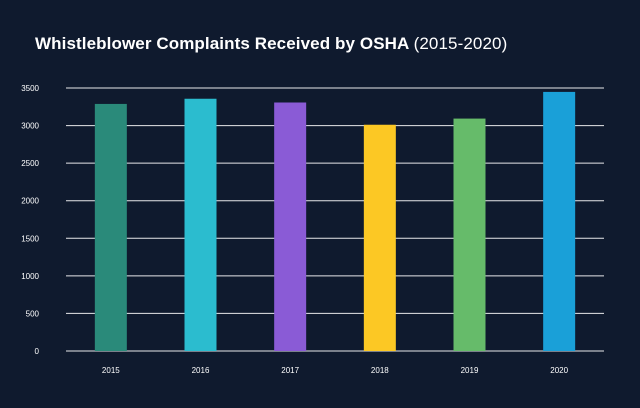 This screenshot has height=408, width=640. I want to click on x-tick-label: 2016, so click(201, 370).